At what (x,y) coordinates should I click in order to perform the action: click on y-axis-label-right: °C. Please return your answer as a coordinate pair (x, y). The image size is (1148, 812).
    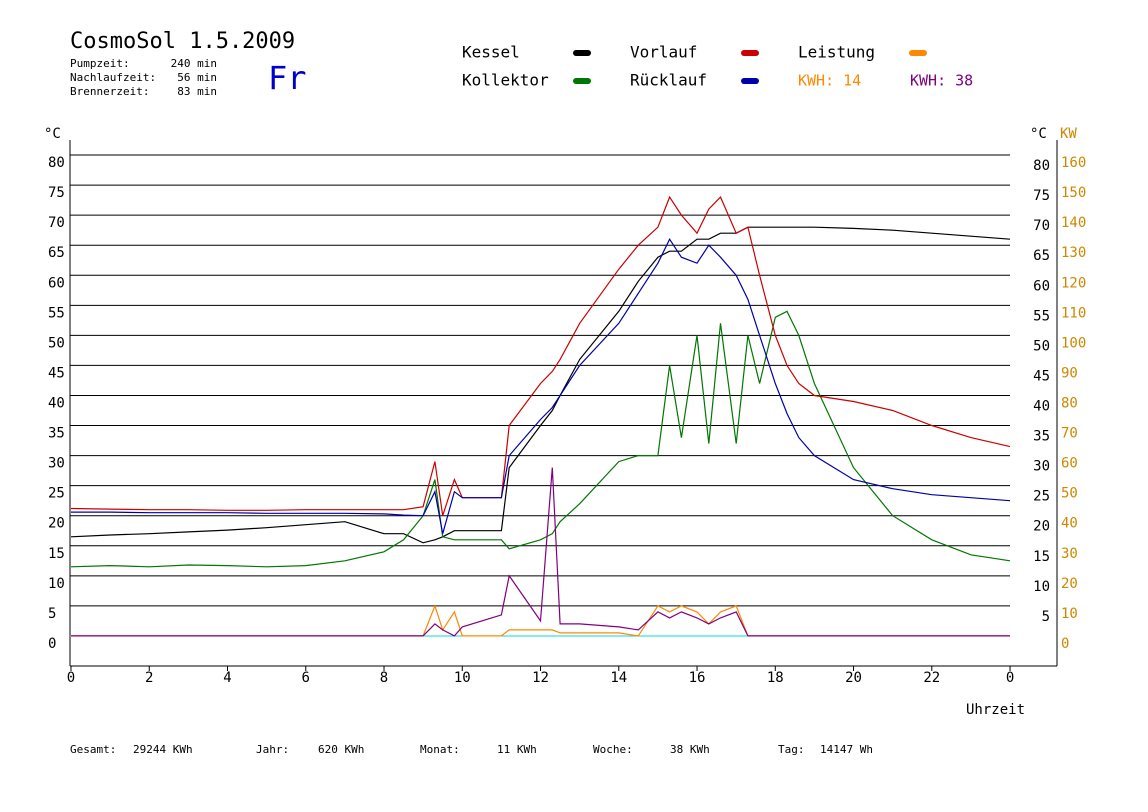
    Looking at the image, I should click on (1038, 134).